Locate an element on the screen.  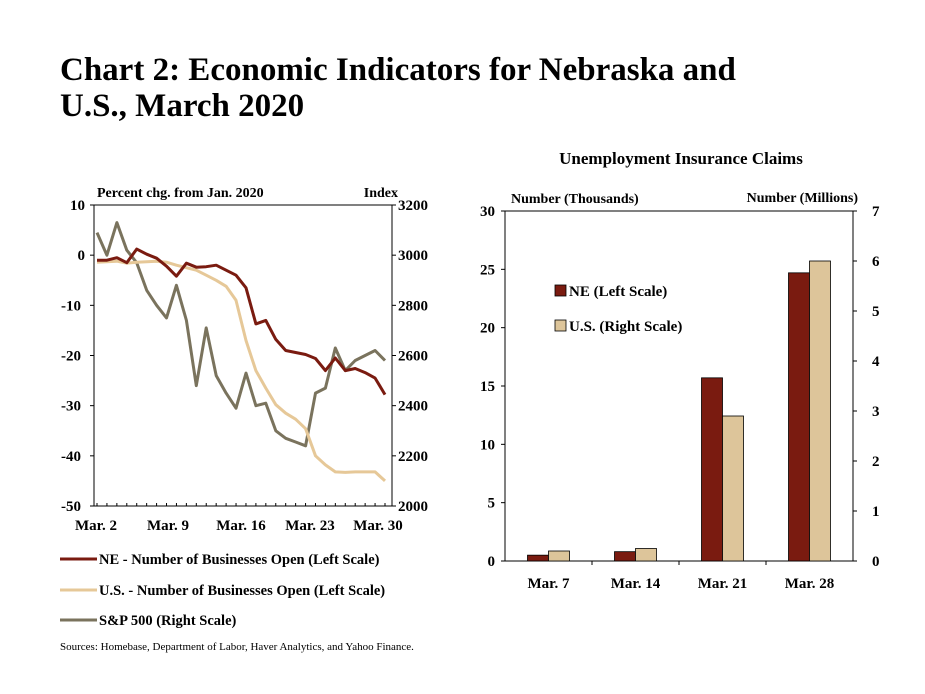
legend-label: NE (Left Scale) is located at coordinates (618, 292).